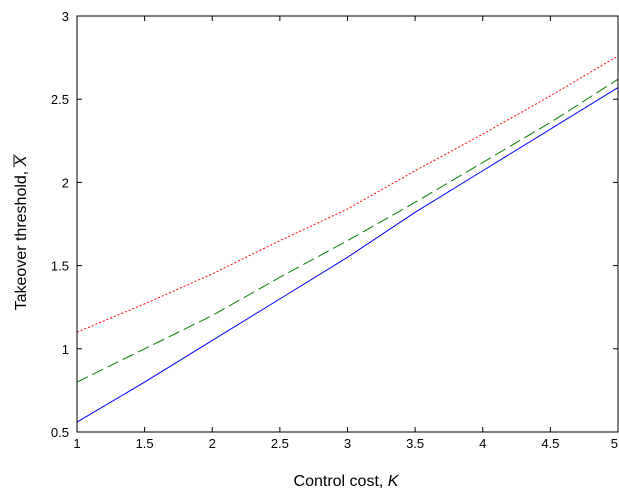 Image resolution: width=619 pixels, height=492 pixels. Describe the element at coordinates (21, 238) in the screenshot. I see `y-axis-label-text: Takeover threshold,` at that location.